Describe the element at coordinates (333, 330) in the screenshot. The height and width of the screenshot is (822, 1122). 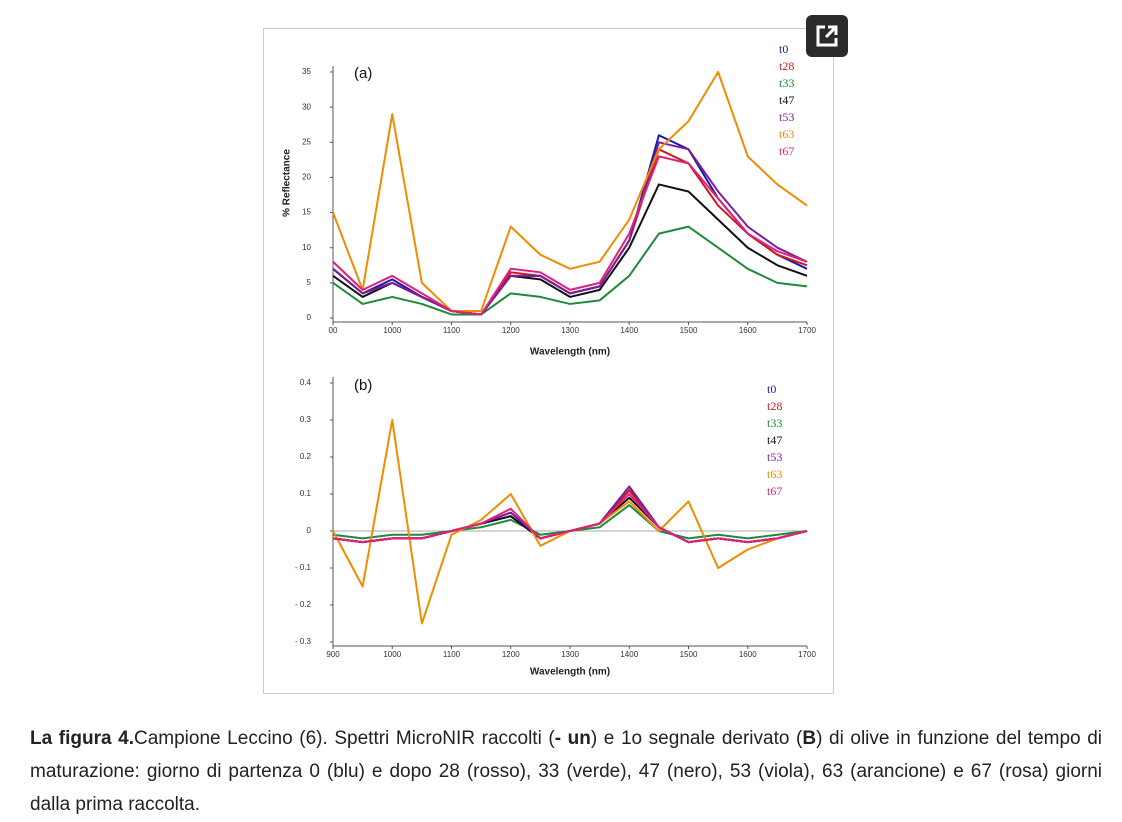
I see `x-tick-label: 00` at that location.